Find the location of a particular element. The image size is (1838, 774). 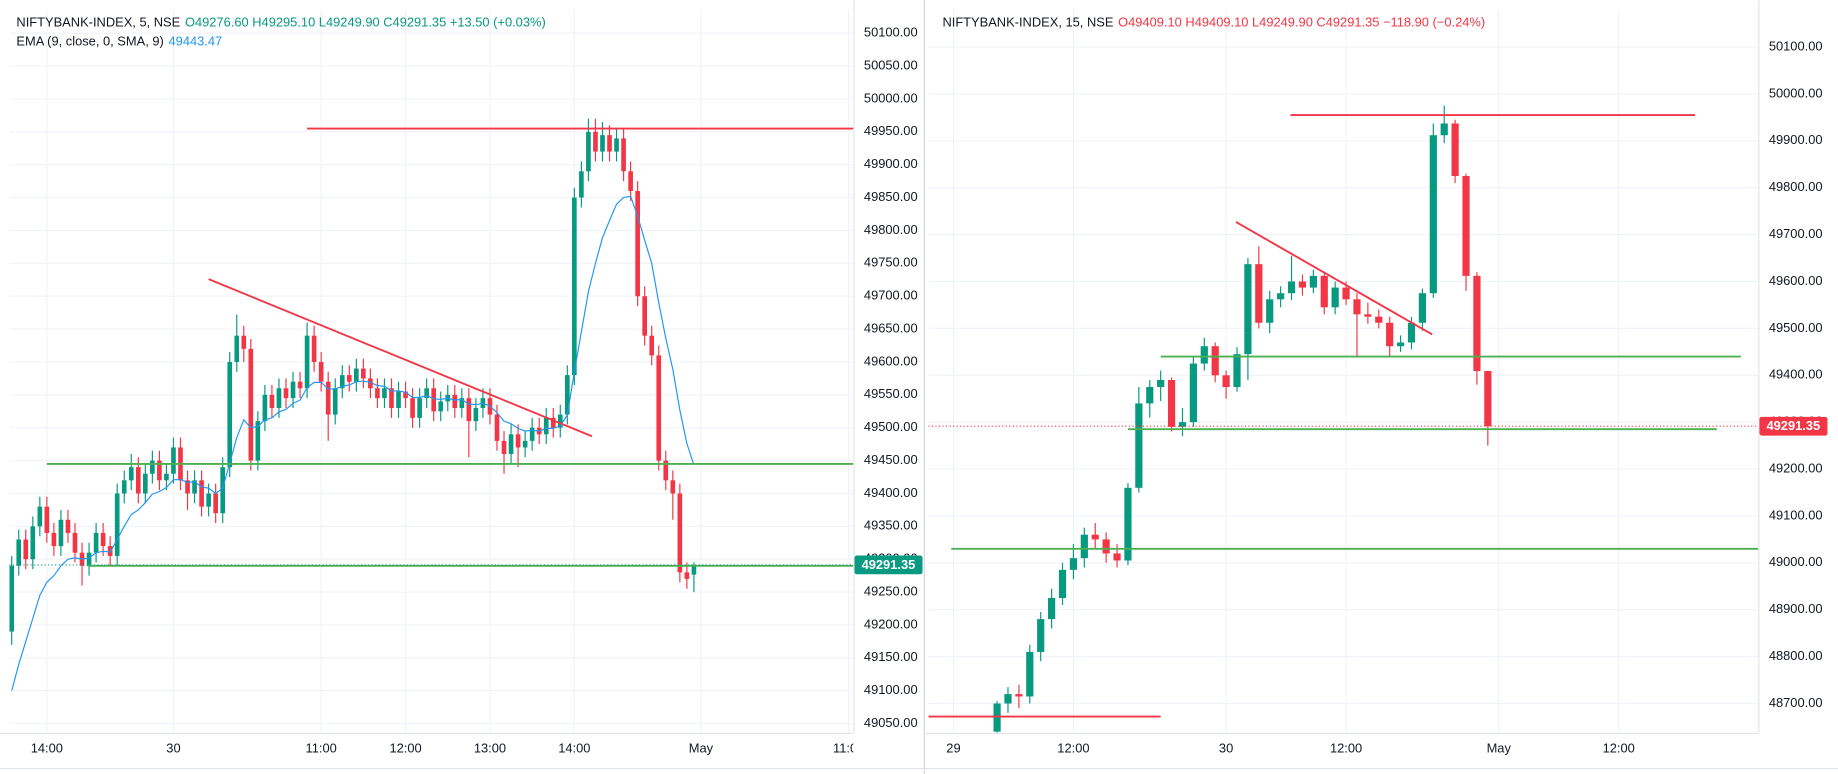

y-tick-label: 50050.00 is located at coordinates (891, 65).